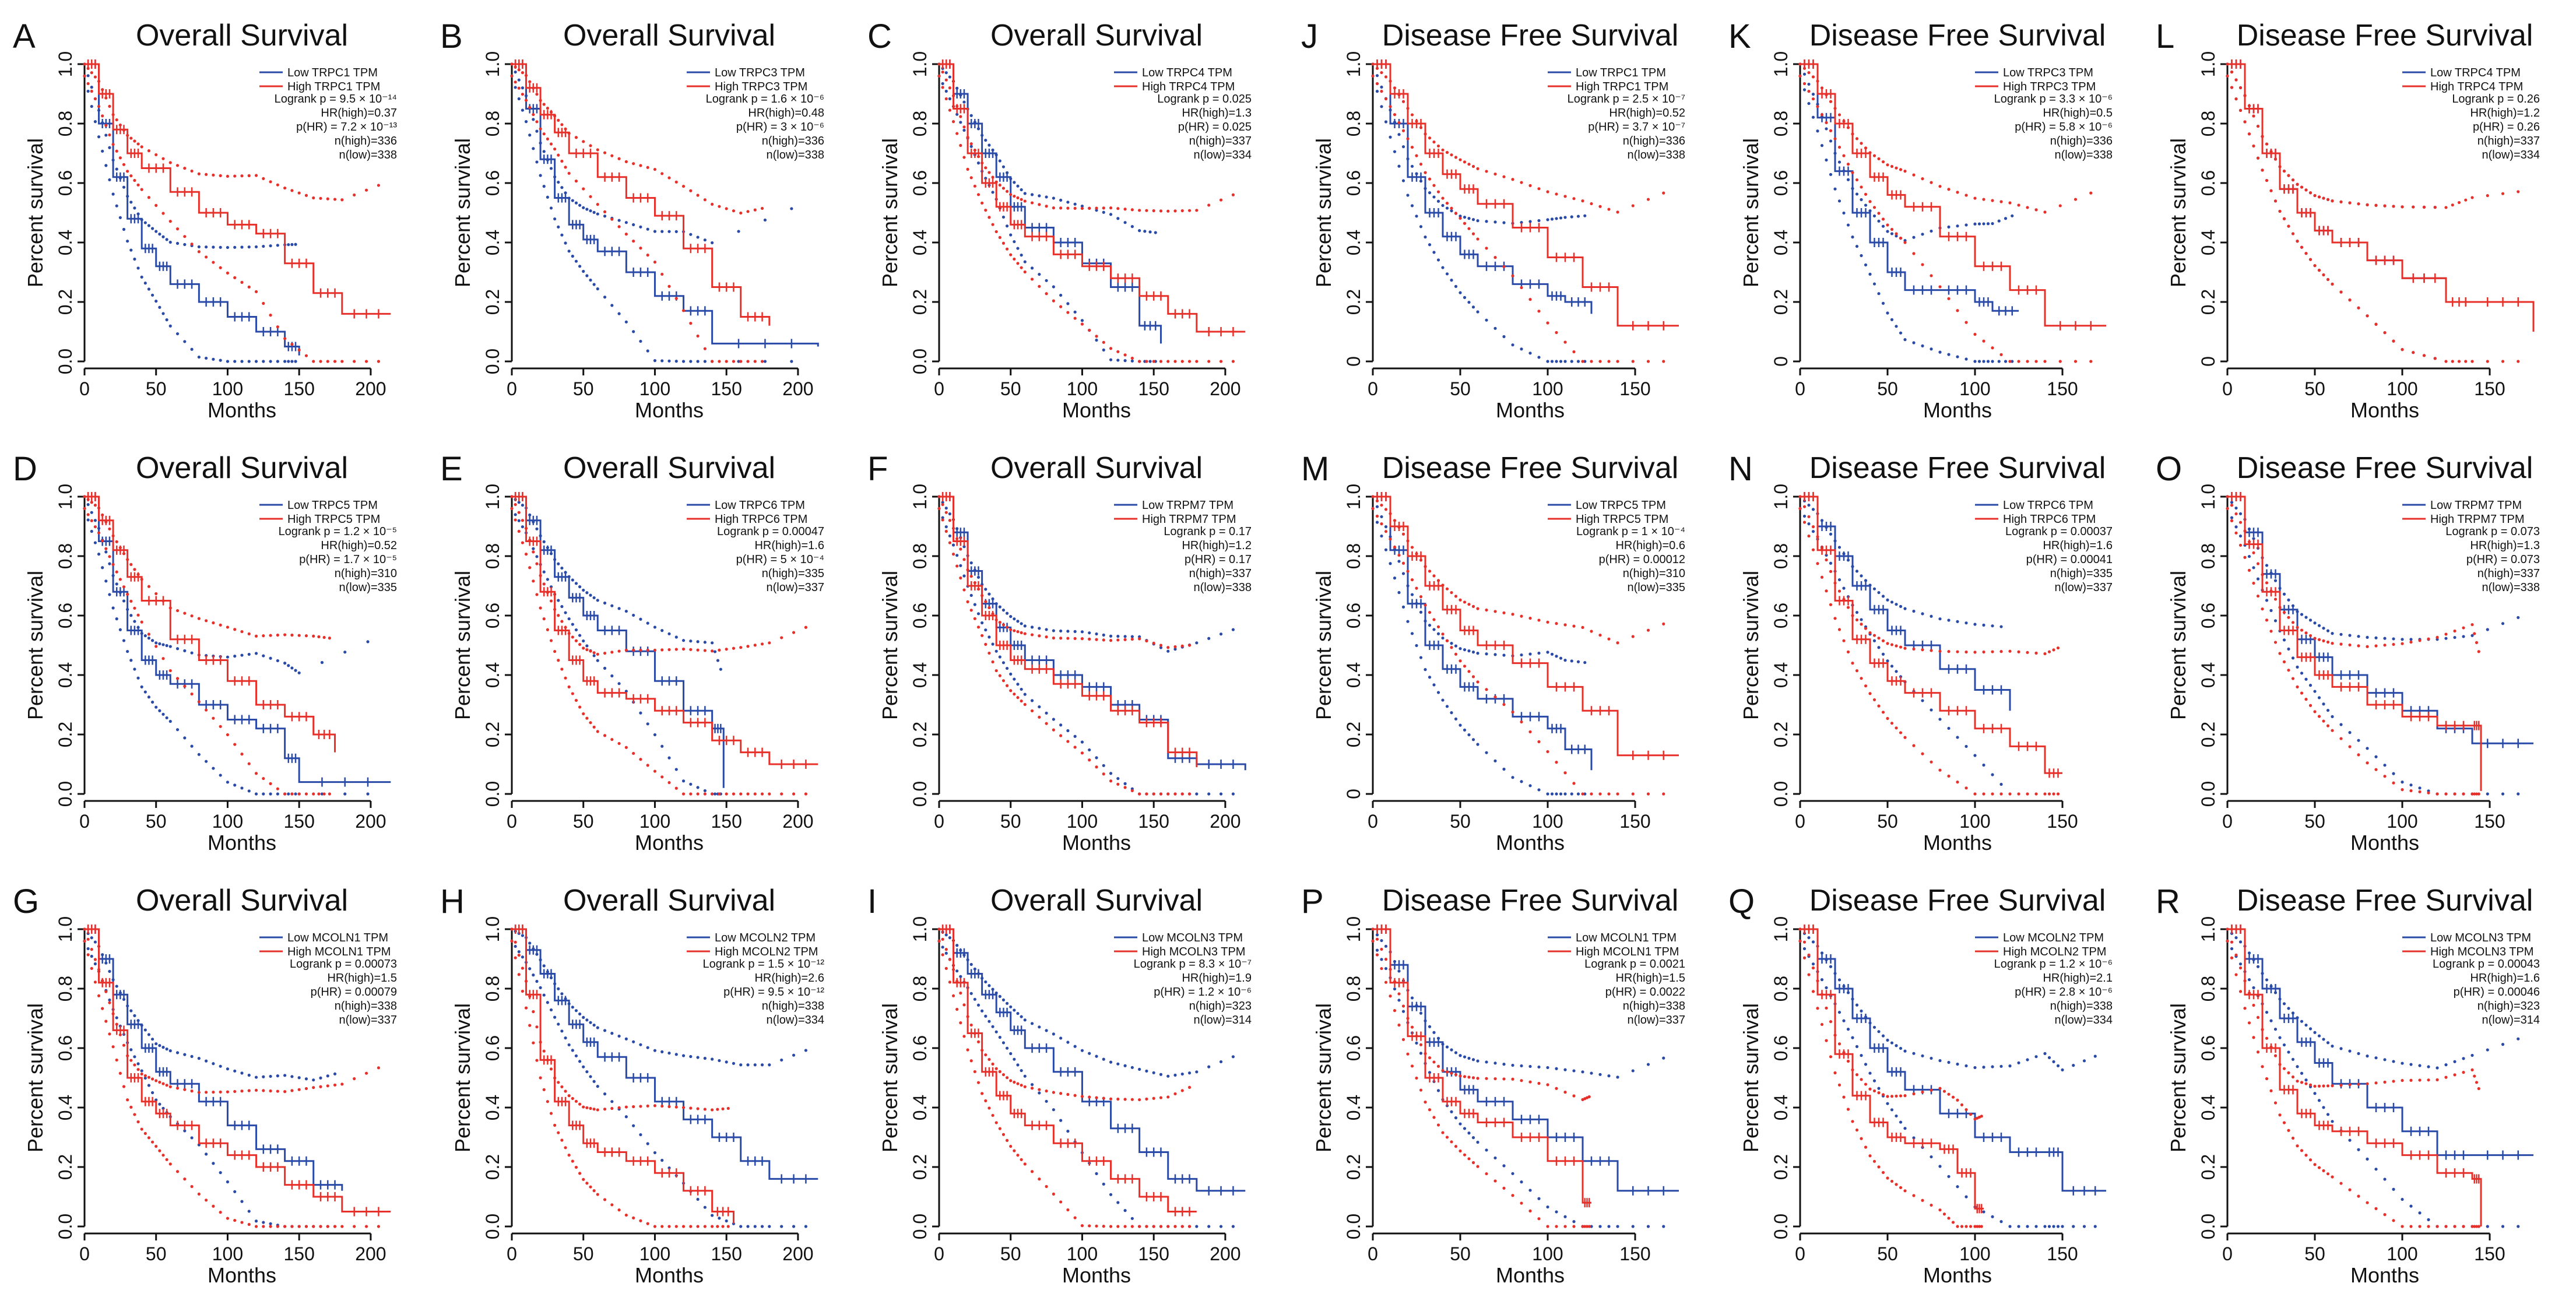 This screenshot has width=2576, height=1297. What do you see at coordinates (2227, 1254) in the screenshot?
I see `x-tick-label: 0` at bounding box center [2227, 1254].